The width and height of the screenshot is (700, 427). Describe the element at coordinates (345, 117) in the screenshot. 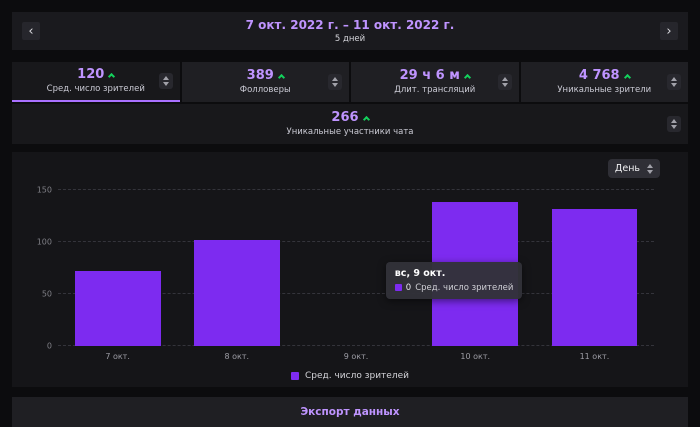

I see `metric-value: 266` at that location.